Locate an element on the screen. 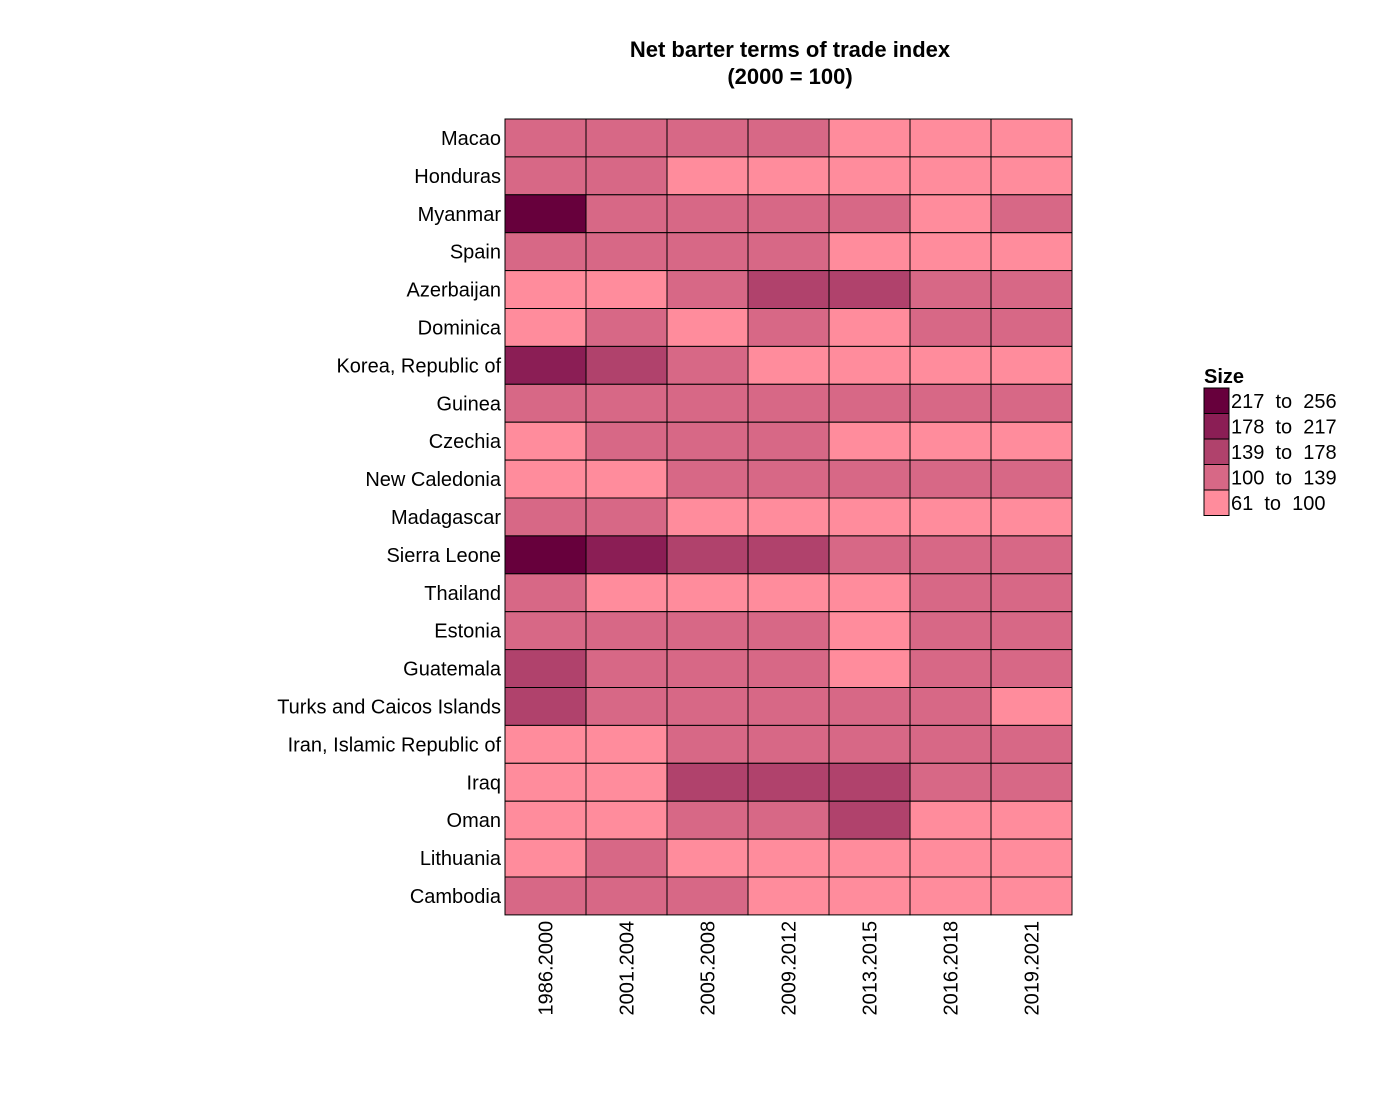 The height and width of the screenshot is (1100, 1400). row-label: Dominica is located at coordinates (460, 328).